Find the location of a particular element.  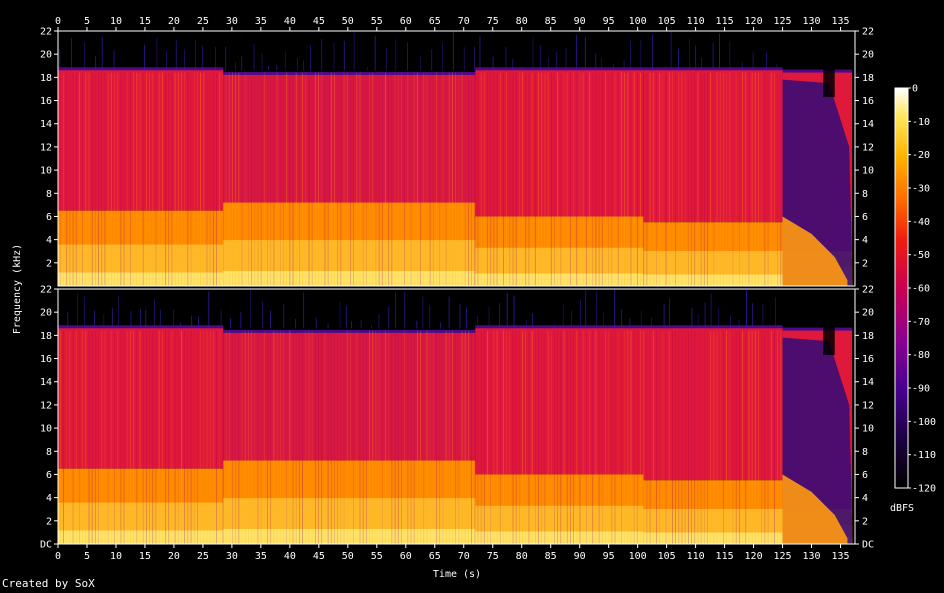

x-tick-label: 125 is located at coordinates (783, 556).